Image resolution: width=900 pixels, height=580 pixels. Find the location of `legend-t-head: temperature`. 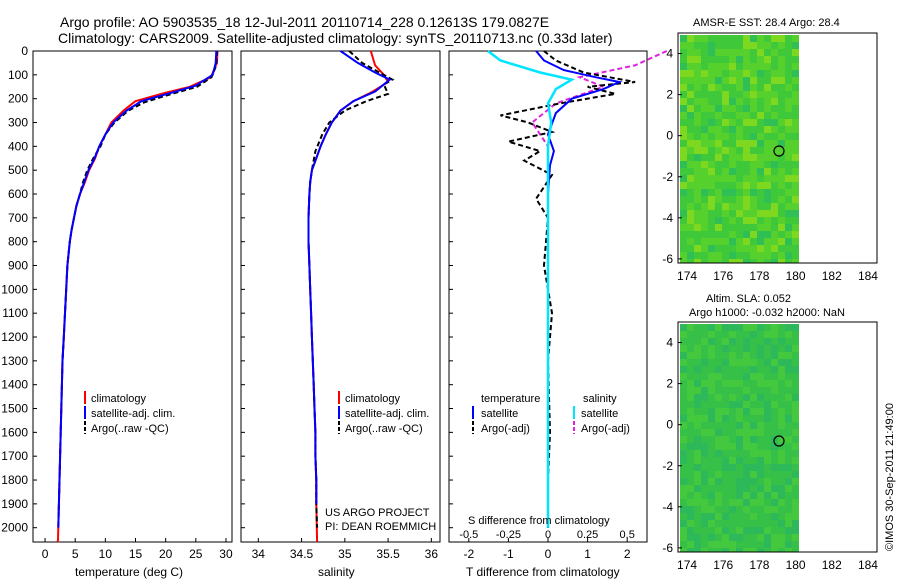

legend-t-head: temperature is located at coordinates (510, 399).